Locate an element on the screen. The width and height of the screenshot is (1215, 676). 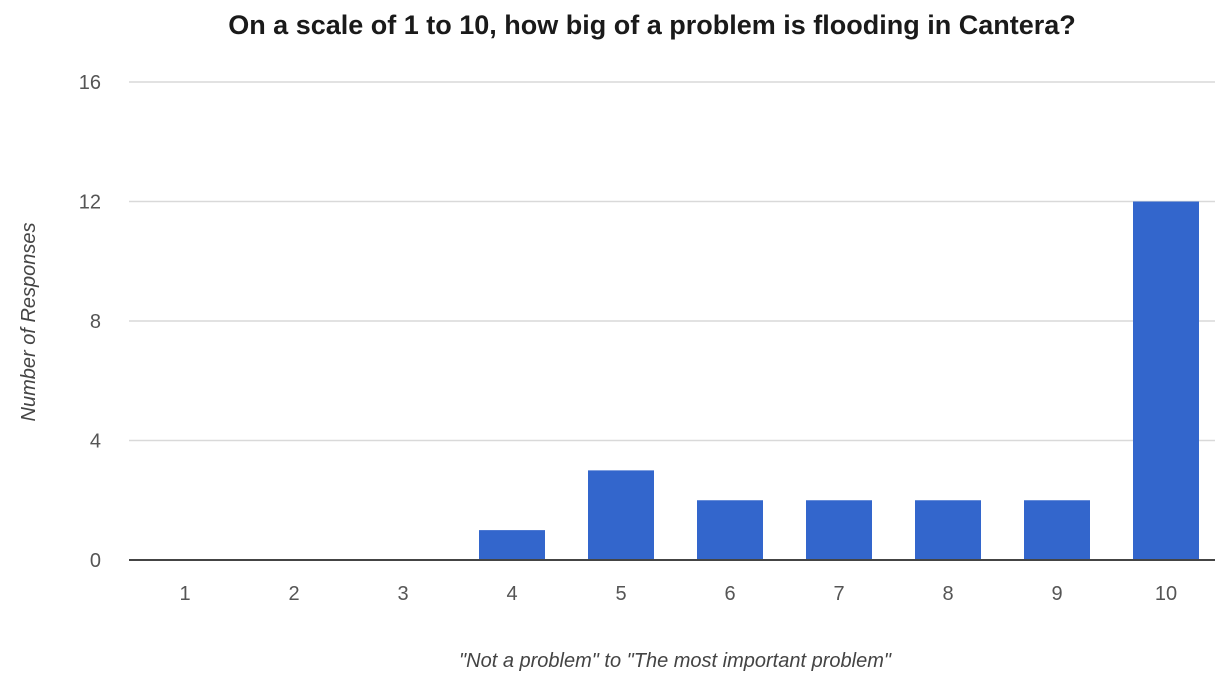
x-tick-label: 8 is located at coordinates (947, 594).